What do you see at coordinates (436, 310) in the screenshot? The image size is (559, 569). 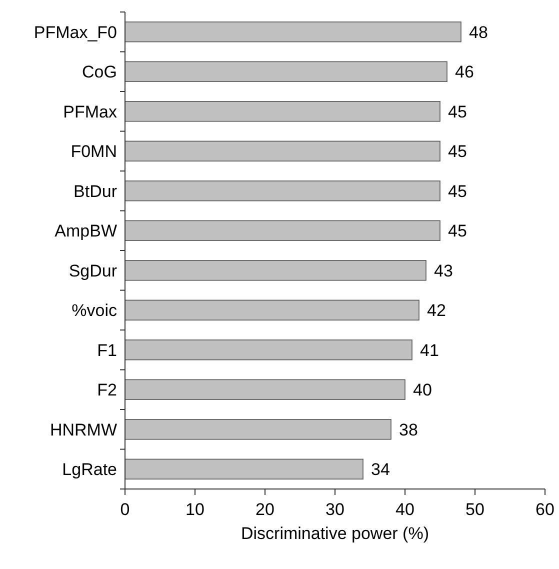 I see `data-label: 42` at bounding box center [436, 310].